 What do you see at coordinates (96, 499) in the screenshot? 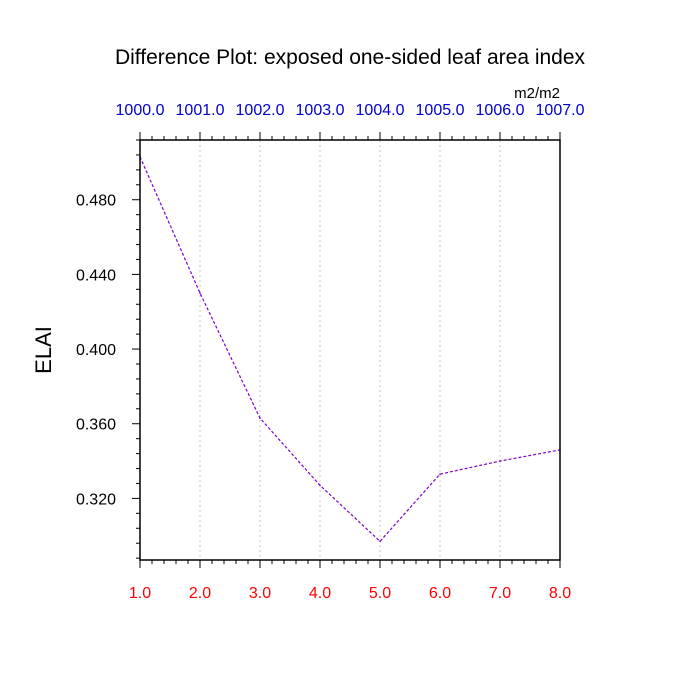
I see `y-tick-label: 0.320` at bounding box center [96, 499].